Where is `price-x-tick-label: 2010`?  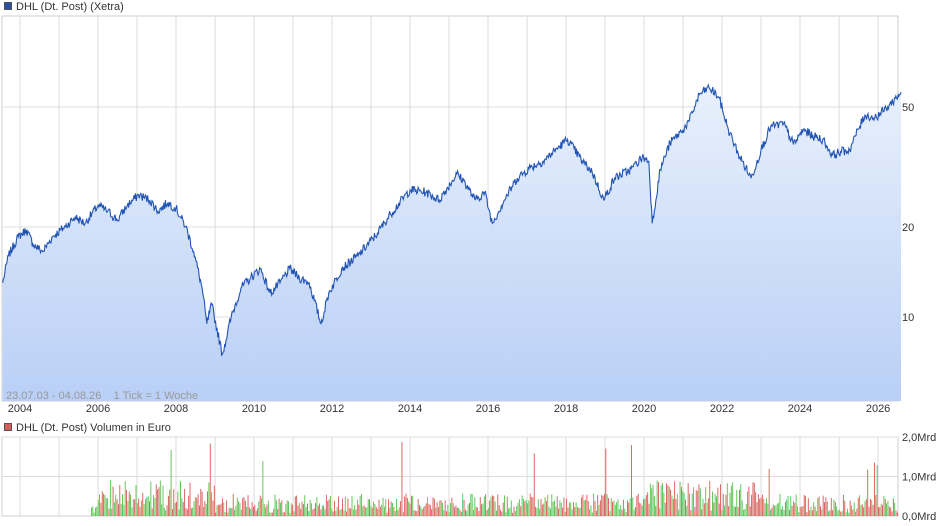
price-x-tick-label: 2010 is located at coordinates (254, 409).